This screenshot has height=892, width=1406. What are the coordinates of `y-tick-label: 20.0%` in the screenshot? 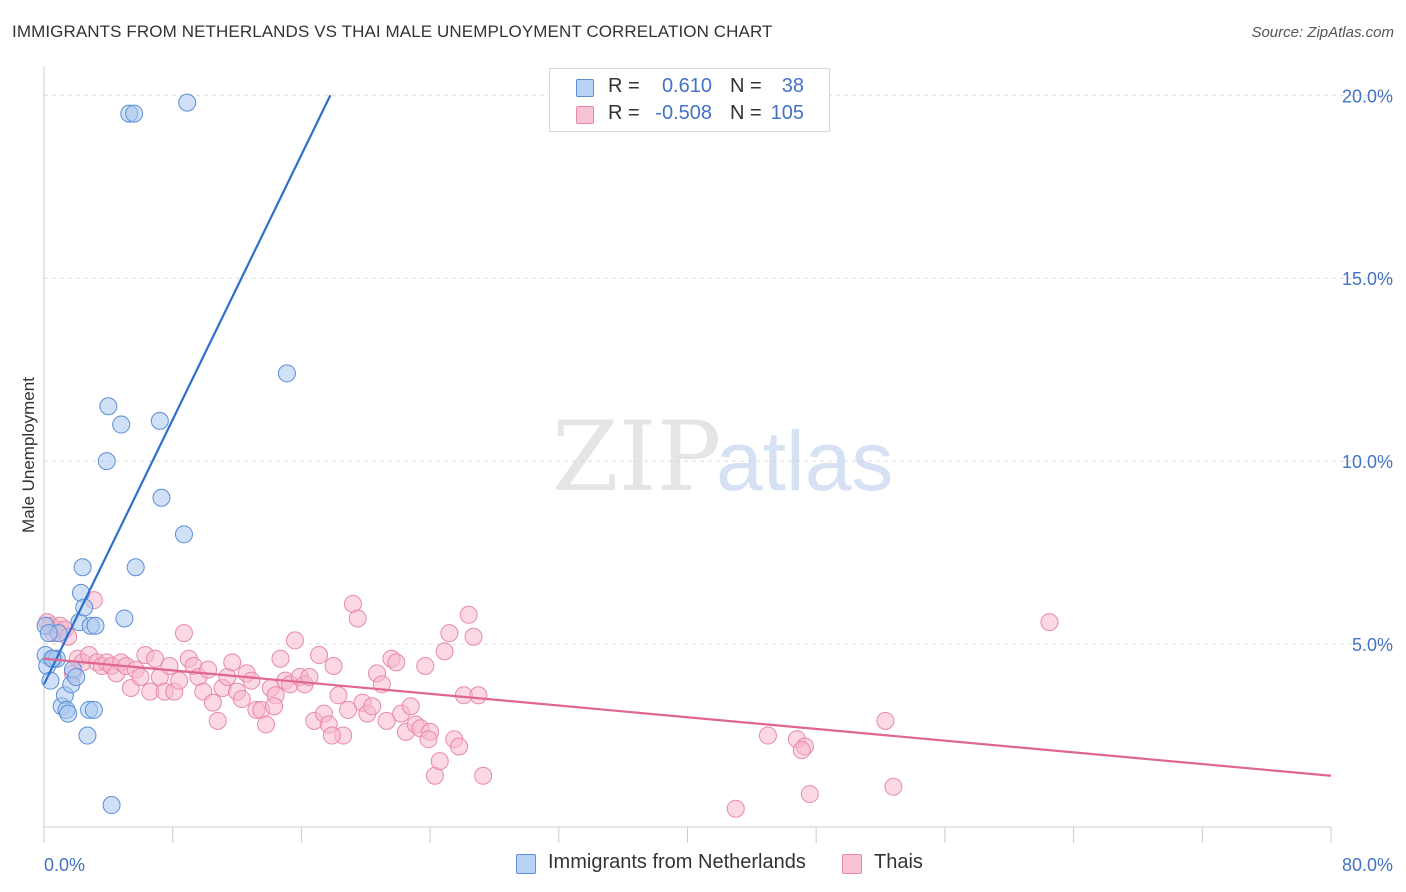 It's located at (1367, 96).